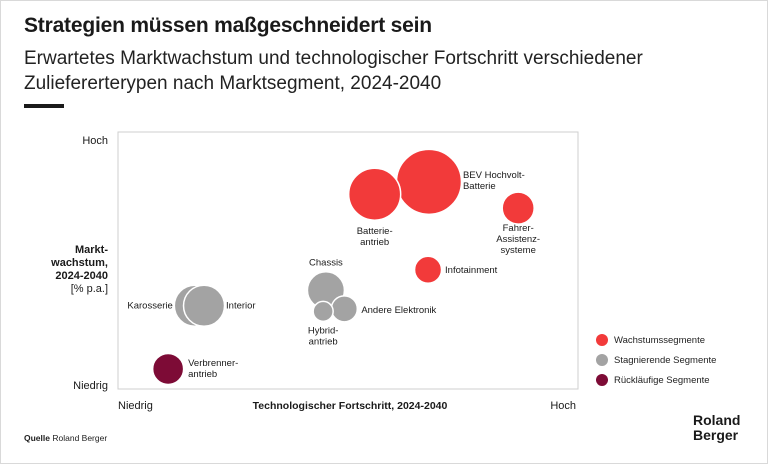 This screenshot has height=464, width=768. What do you see at coordinates (91, 250) in the screenshot?
I see `y-axis-label-line-1: Markt-` at bounding box center [91, 250].